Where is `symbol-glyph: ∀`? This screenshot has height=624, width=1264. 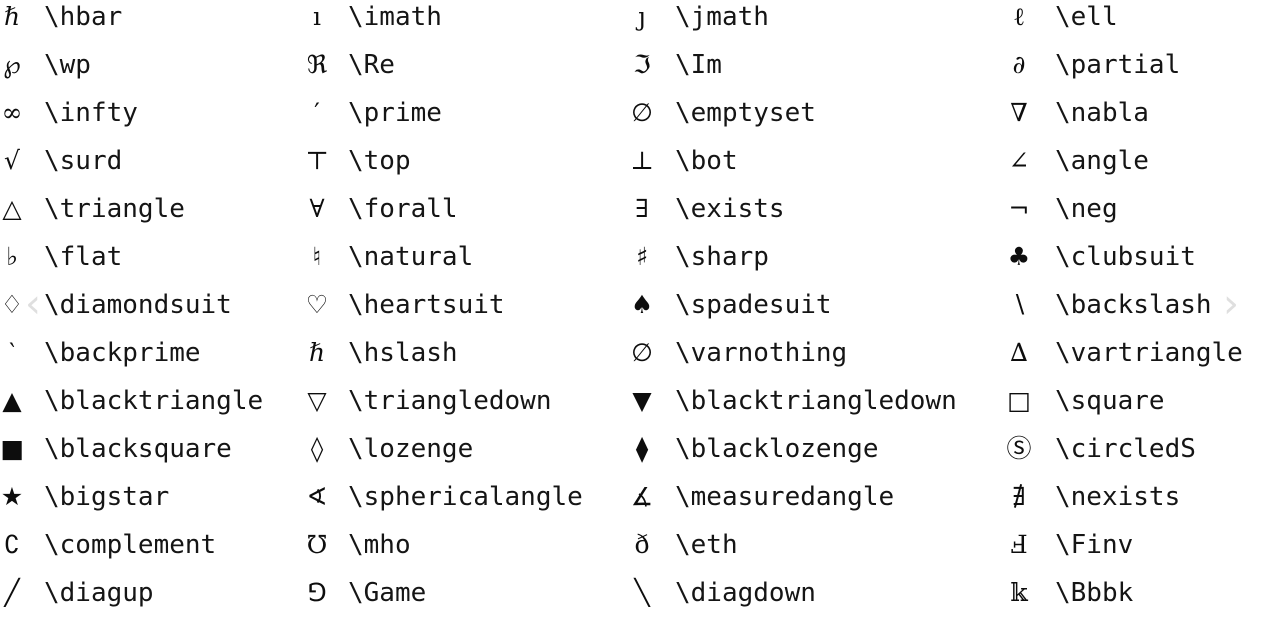 symbol-glyph: ∀ is located at coordinates (317, 208).